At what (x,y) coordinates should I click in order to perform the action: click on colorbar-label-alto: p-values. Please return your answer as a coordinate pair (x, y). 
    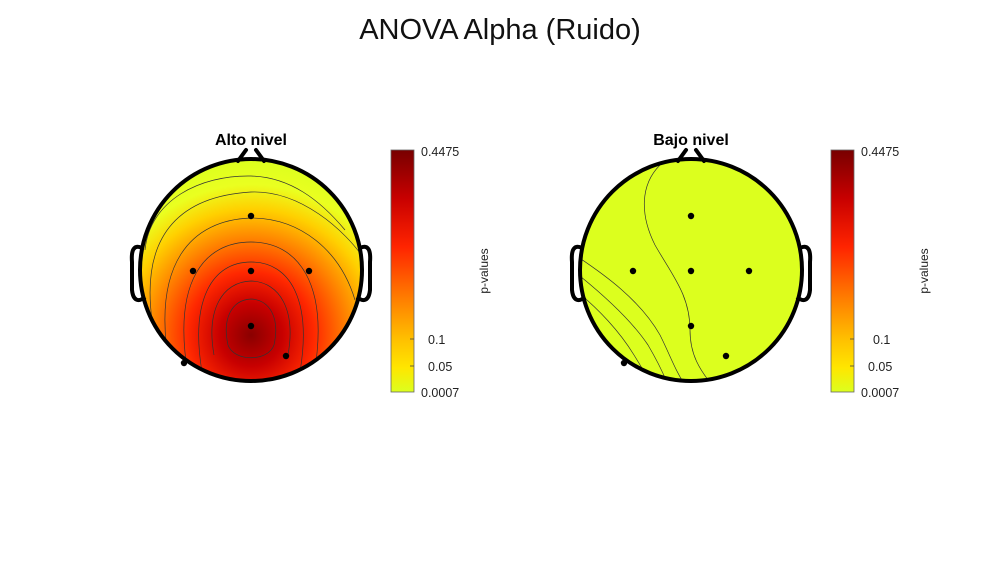
    Looking at the image, I should click on (484, 270).